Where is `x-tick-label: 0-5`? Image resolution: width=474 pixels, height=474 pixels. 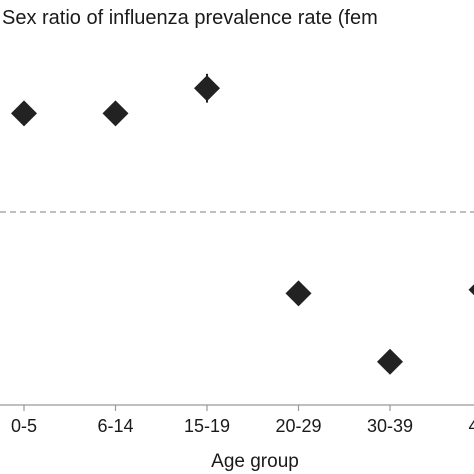 x-tick-label: 0-5 is located at coordinates (24, 426).